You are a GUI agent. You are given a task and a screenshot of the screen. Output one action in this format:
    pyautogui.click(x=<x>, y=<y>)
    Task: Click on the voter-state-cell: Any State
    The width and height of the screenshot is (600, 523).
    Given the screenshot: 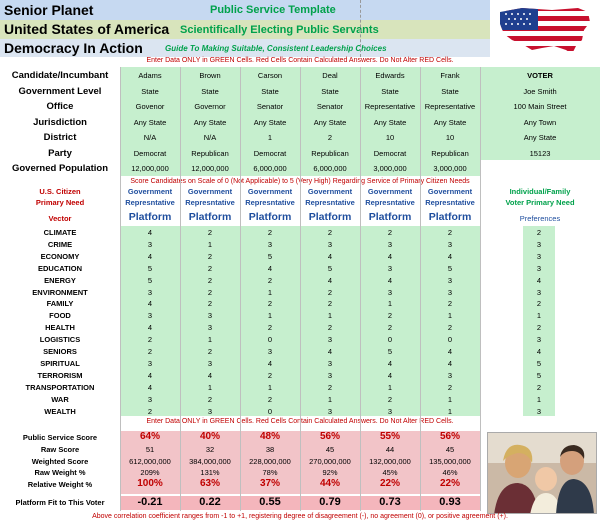 What is the action you would take?
    pyautogui.click(x=540, y=137)
    